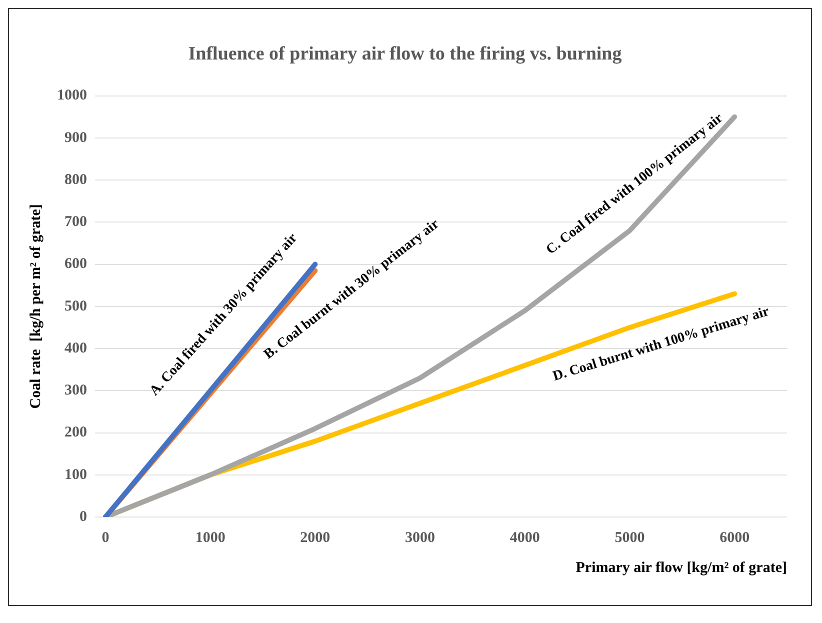 The width and height of the screenshot is (822, 623). What do you see at coordinates (661, 344) in the screenshot?
I see `text: D. Coal burnt with 100% primary air` at bounding box center [661, 344].